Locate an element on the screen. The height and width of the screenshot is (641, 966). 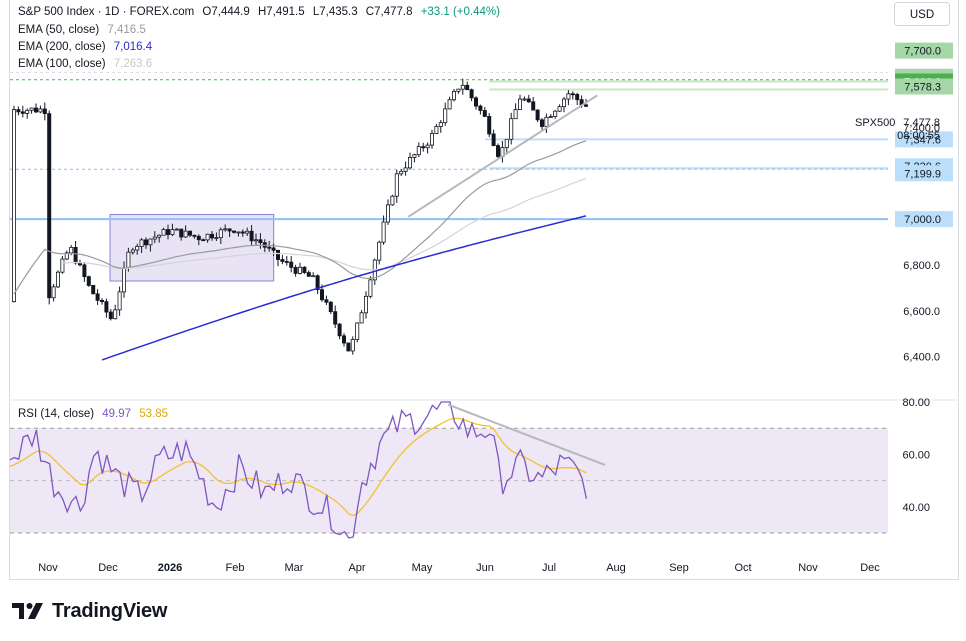
currency-button: USD is located at coordinates (922, 14).